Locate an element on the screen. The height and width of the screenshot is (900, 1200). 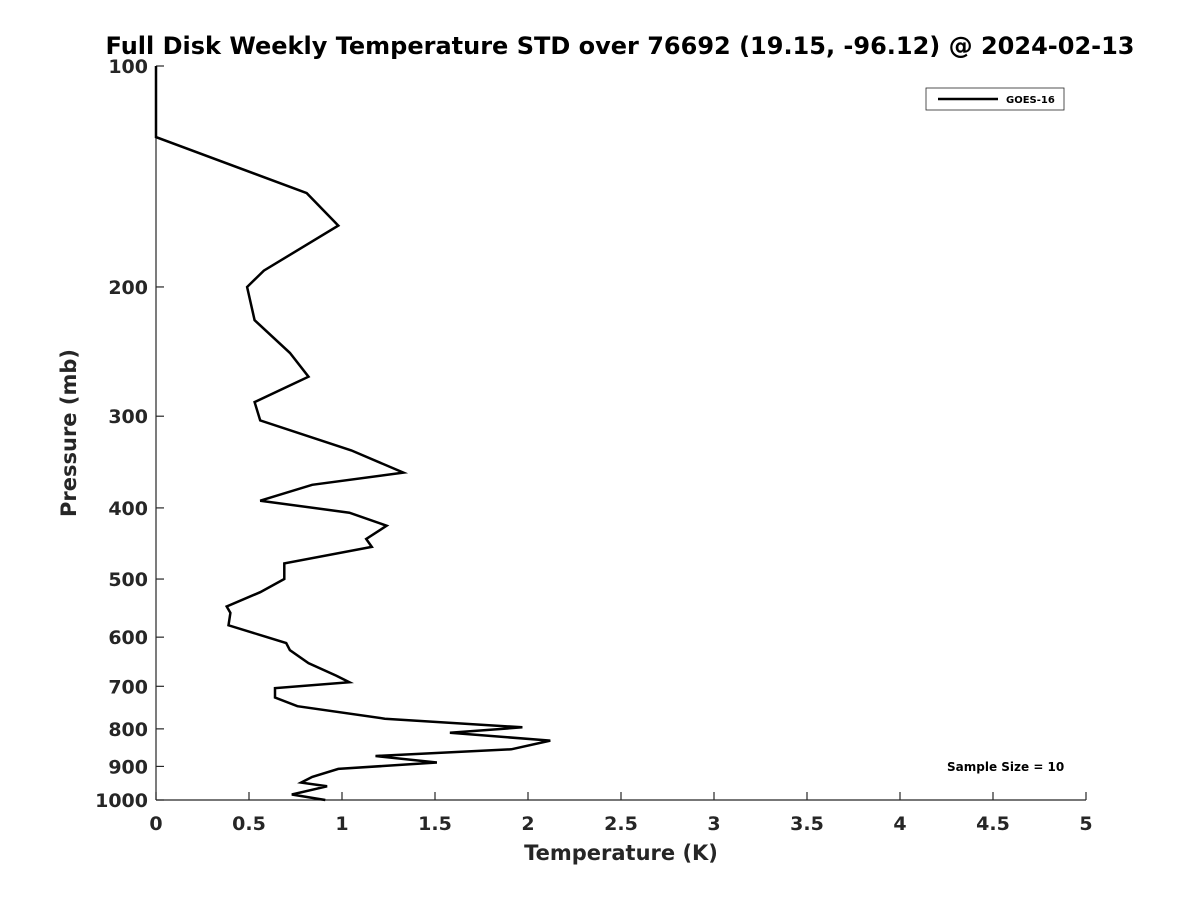
x-tick-label: 4.5 is located at coordinates (993, 824).